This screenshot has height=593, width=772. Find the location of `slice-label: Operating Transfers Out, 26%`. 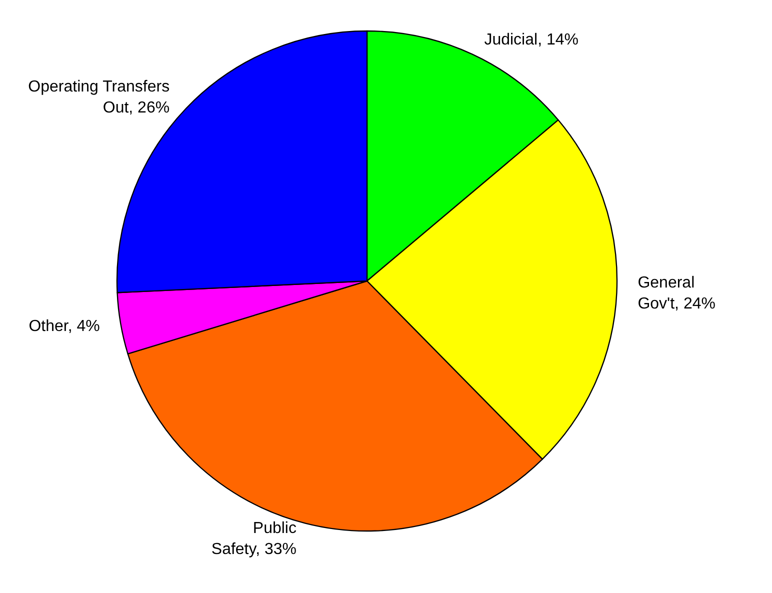

slice-label: Operating Transfers Out, 26% is located at coordinates (99, 97).